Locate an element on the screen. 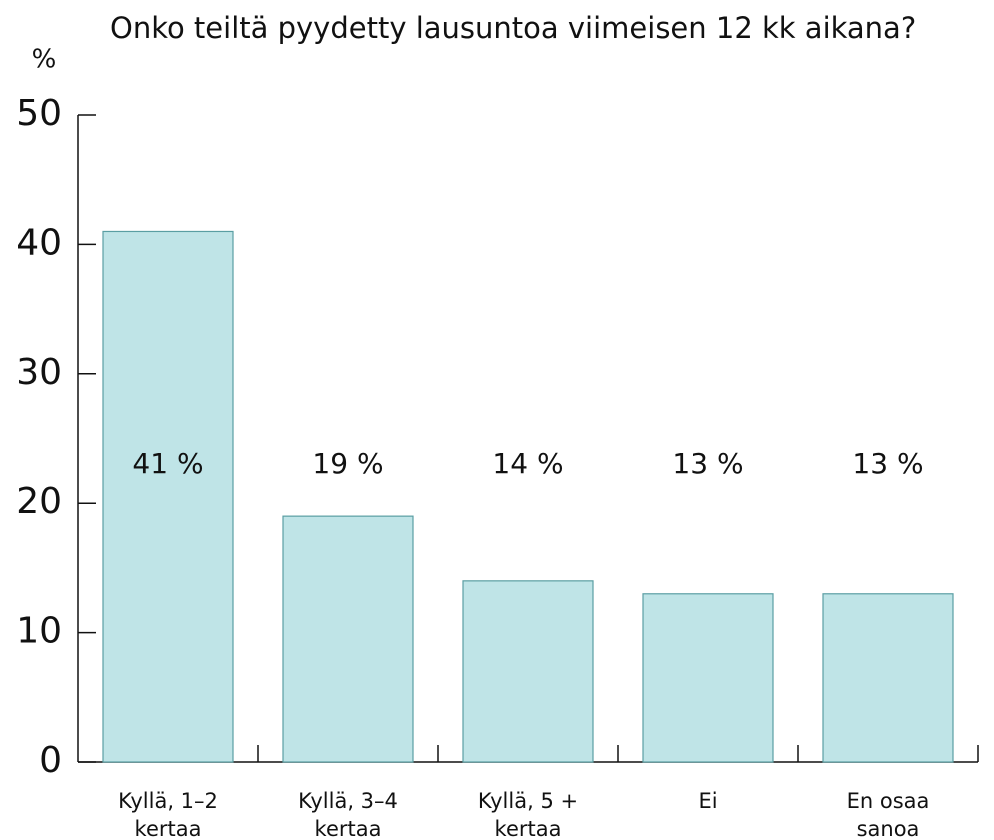 This screenshot has width=994, height=840. value-label: 19 % is located at coordinates (347, 463).